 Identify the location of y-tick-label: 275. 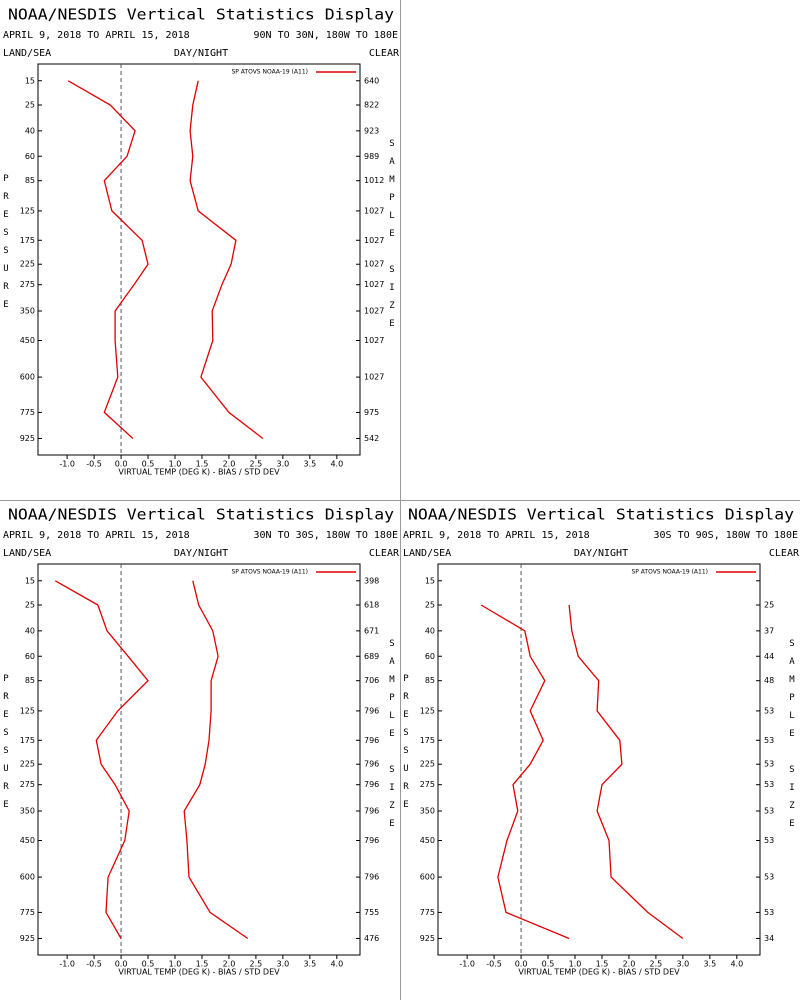
(27, 284).